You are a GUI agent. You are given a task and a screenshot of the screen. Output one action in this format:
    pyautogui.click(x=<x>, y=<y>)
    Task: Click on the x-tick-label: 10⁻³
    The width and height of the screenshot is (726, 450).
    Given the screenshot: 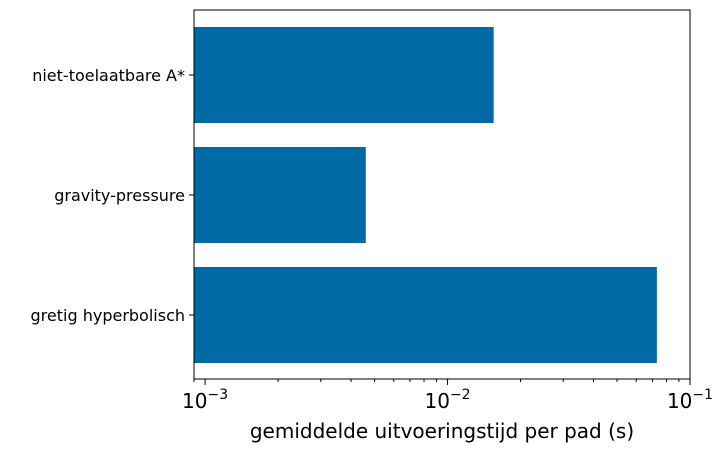 What is the action you would take?
    pyautogui.click(x=205, y=400)
    